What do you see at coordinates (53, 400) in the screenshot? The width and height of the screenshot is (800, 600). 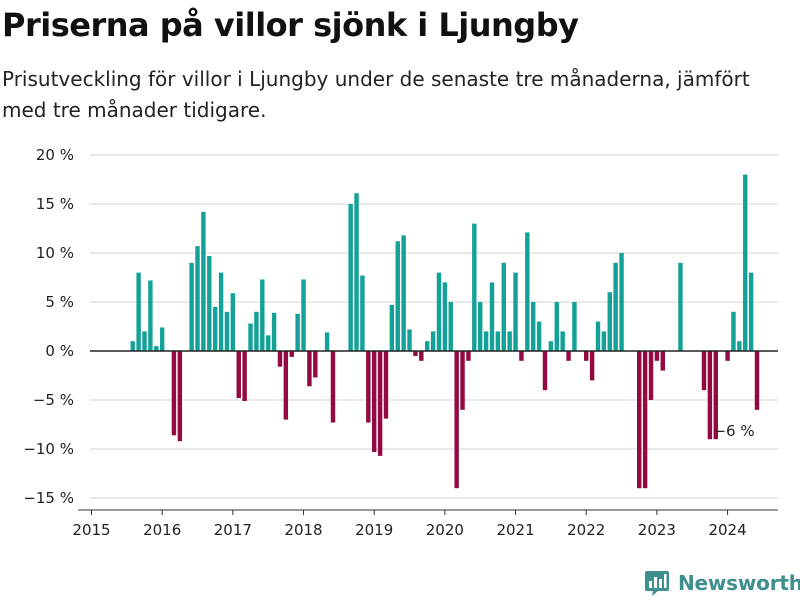 I see `y-tick-label: −5 %` at bounding box center [53, 400].